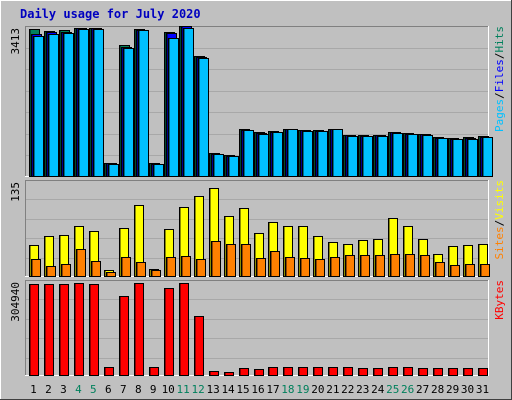  I want to click on series-legend: Pages/Files/Hits, so click(499, 79).